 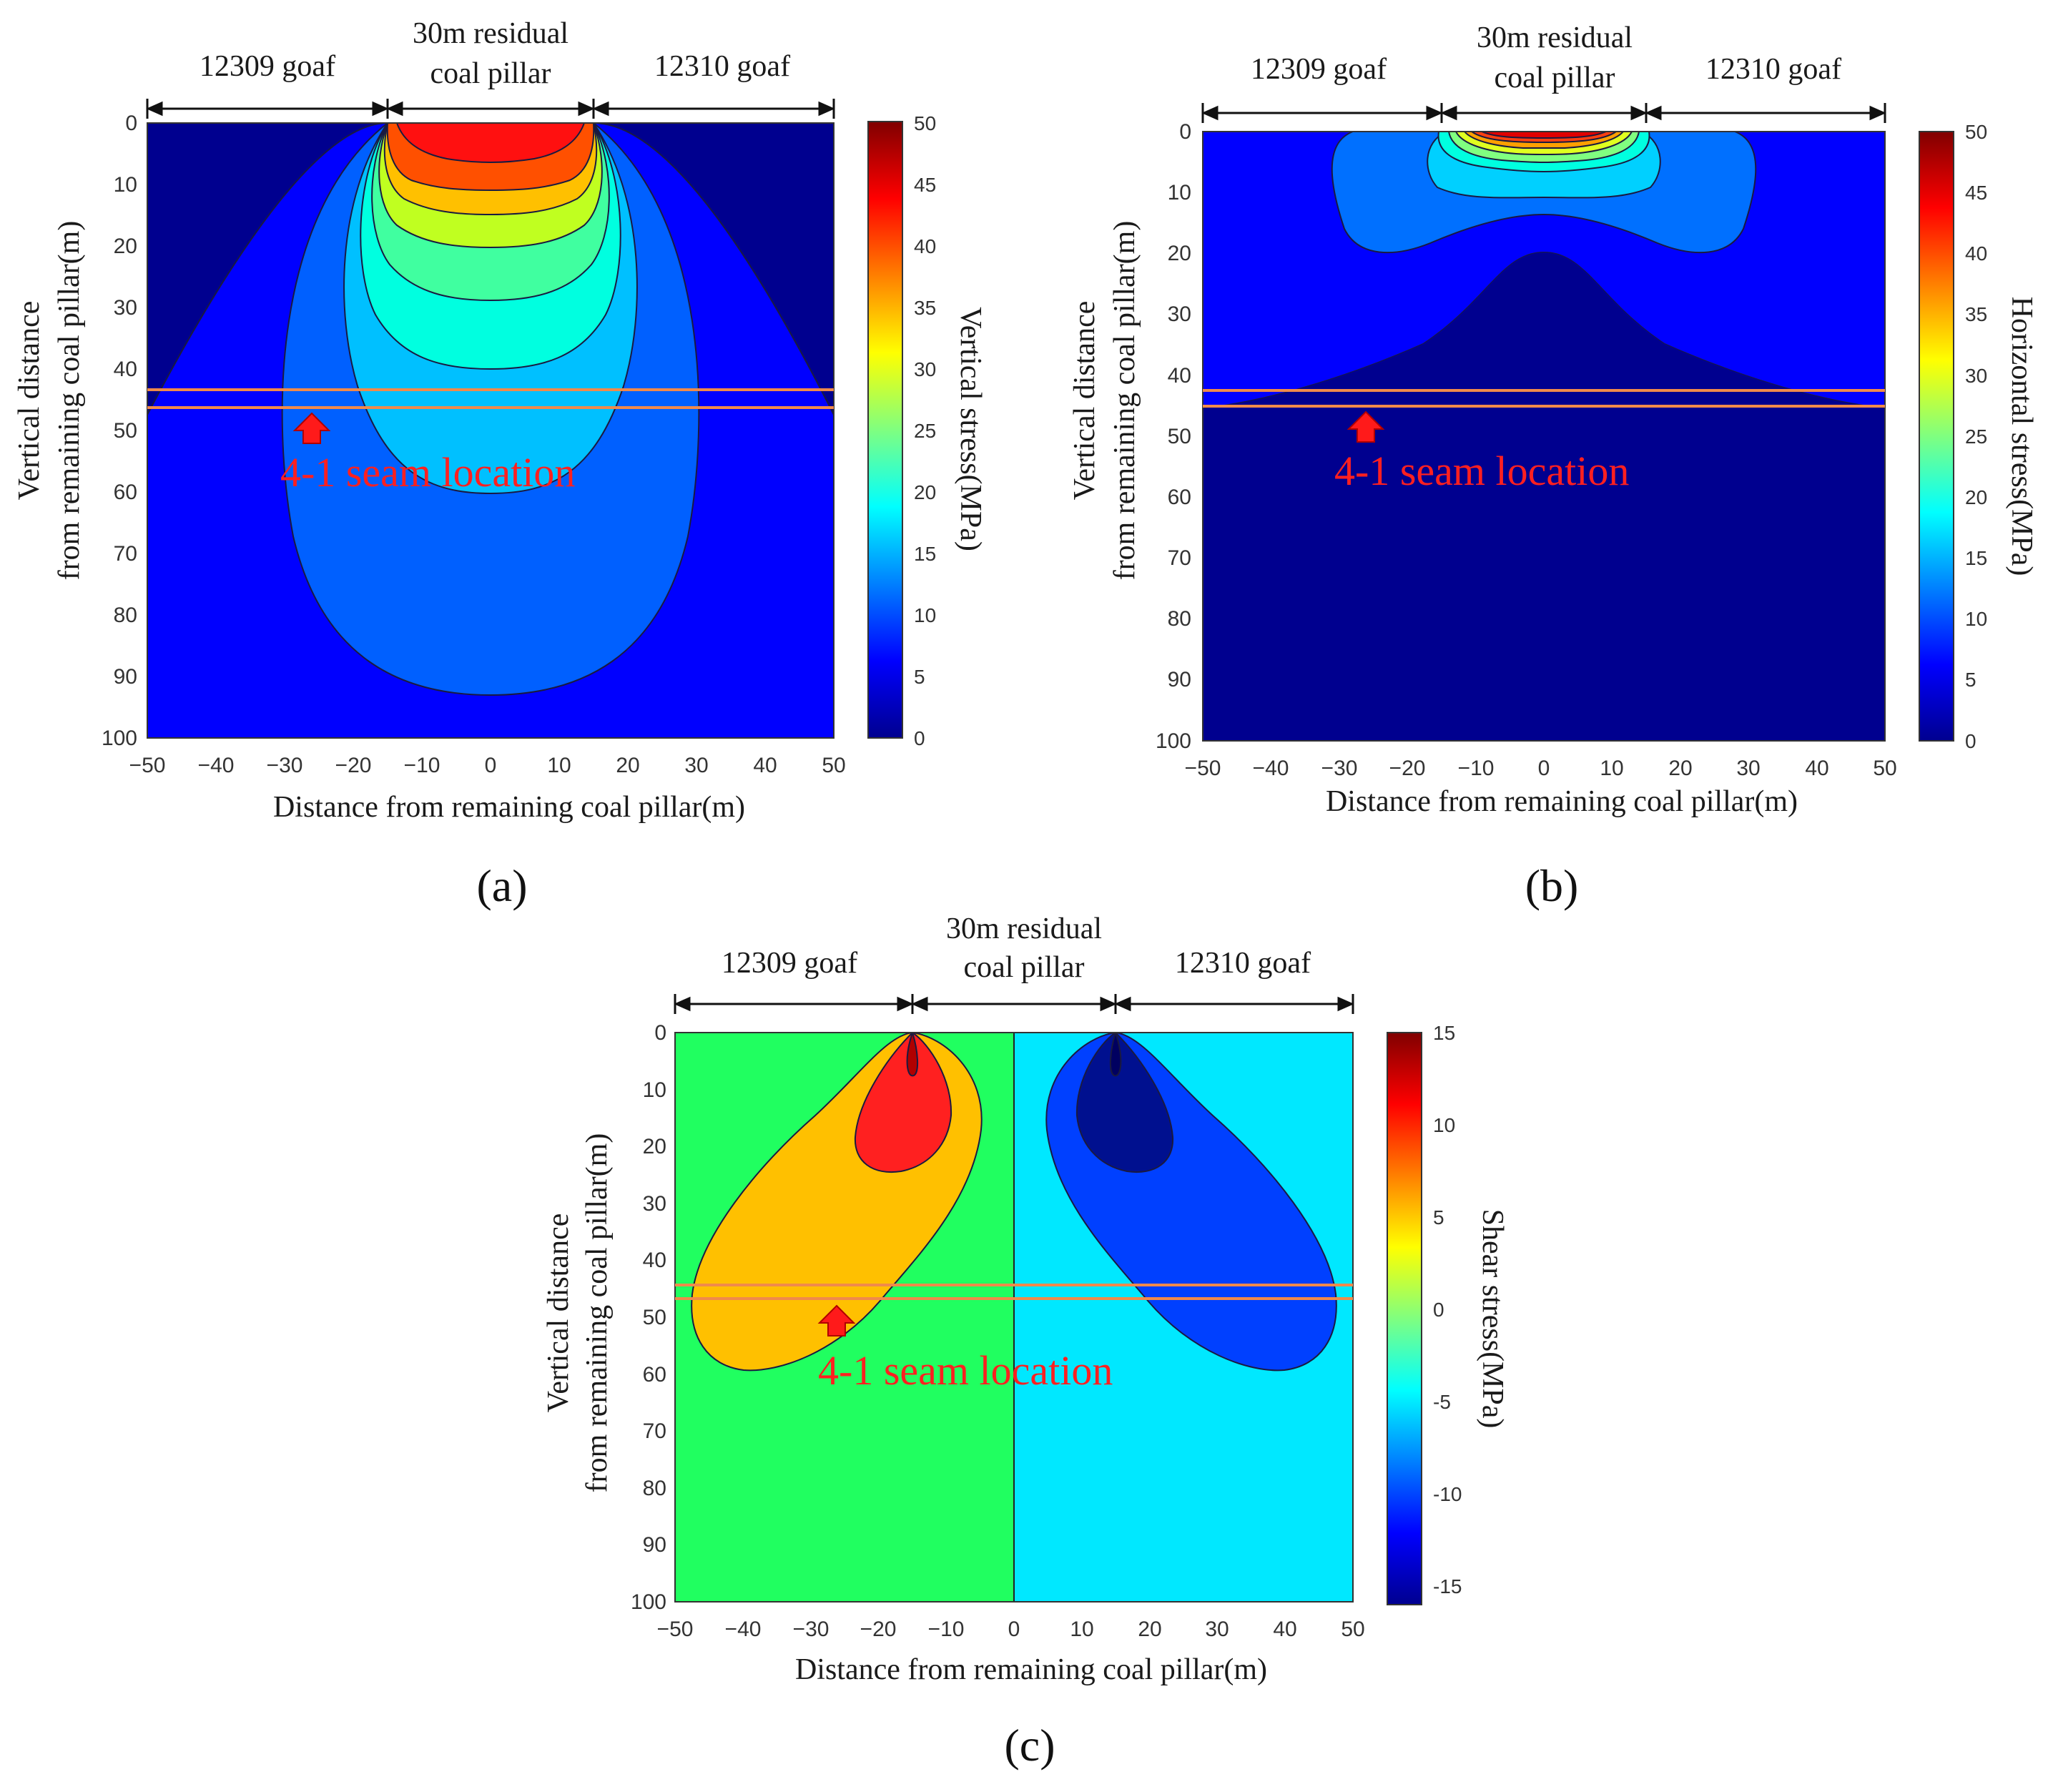 I want to click on panel-a-x-tick: 0, so click(x=491, y=765).